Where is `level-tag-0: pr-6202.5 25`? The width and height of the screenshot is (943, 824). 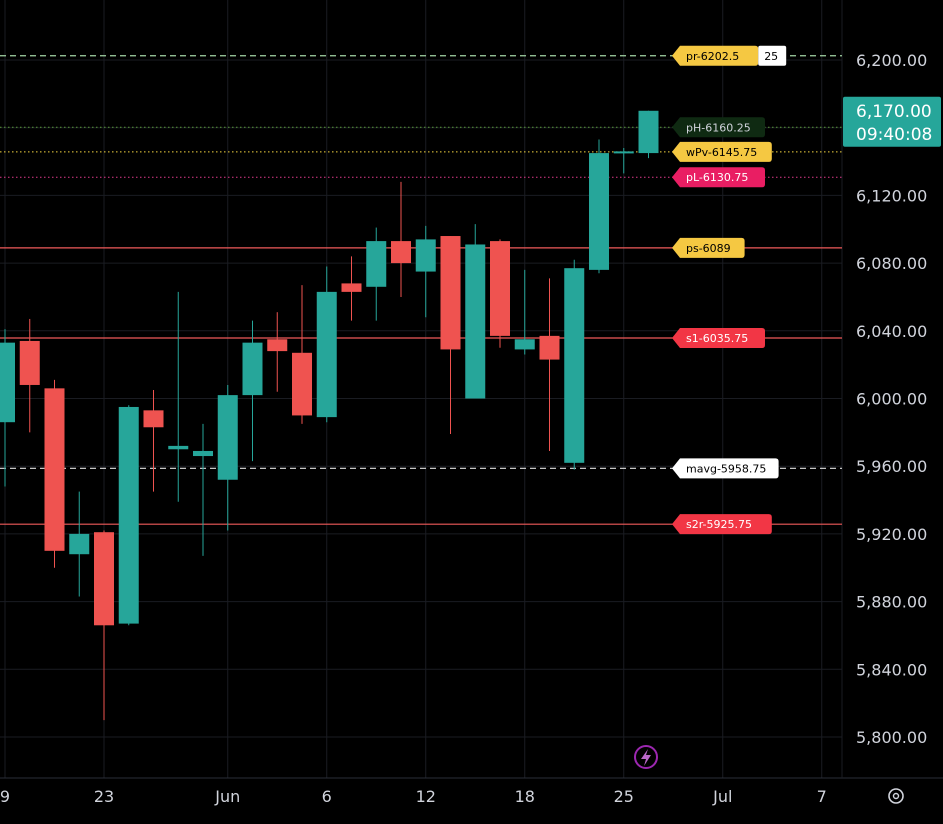 level-tag-0: pr-6202.5 25 is located at coordinates (729, 55).